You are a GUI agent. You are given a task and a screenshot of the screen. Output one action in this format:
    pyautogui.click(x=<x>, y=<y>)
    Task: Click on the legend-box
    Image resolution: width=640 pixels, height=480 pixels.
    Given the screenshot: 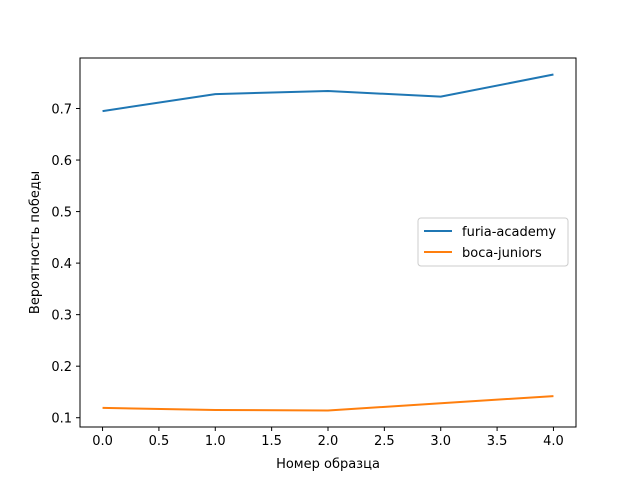 What is the action you would take?
    pyautogui.click(x=493, y=242)
    